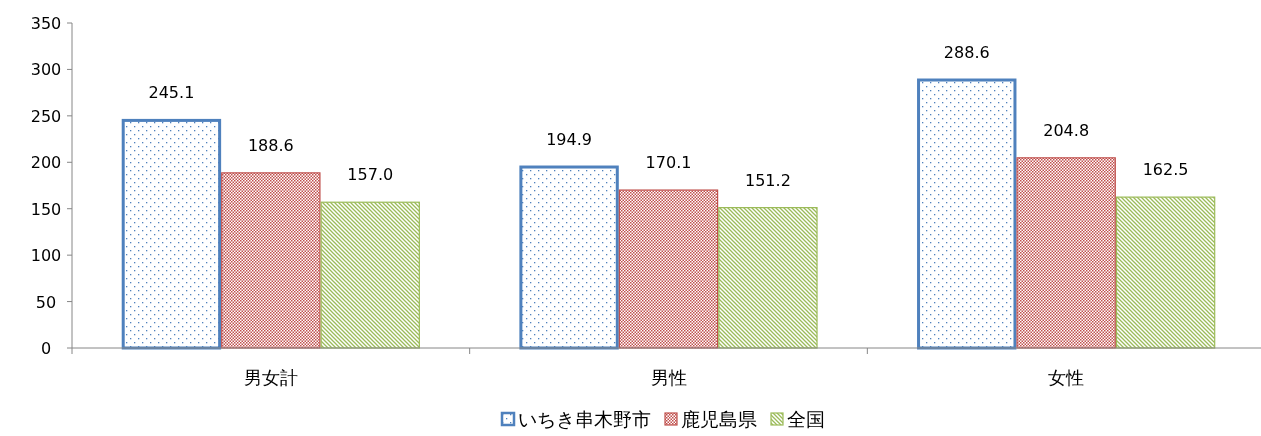 Image resolution: width=1261 pixels, height=436 pixels. Describe the element at coordinates (569, 140) in the screenshot. I see `data-label: 194.9` at that location.